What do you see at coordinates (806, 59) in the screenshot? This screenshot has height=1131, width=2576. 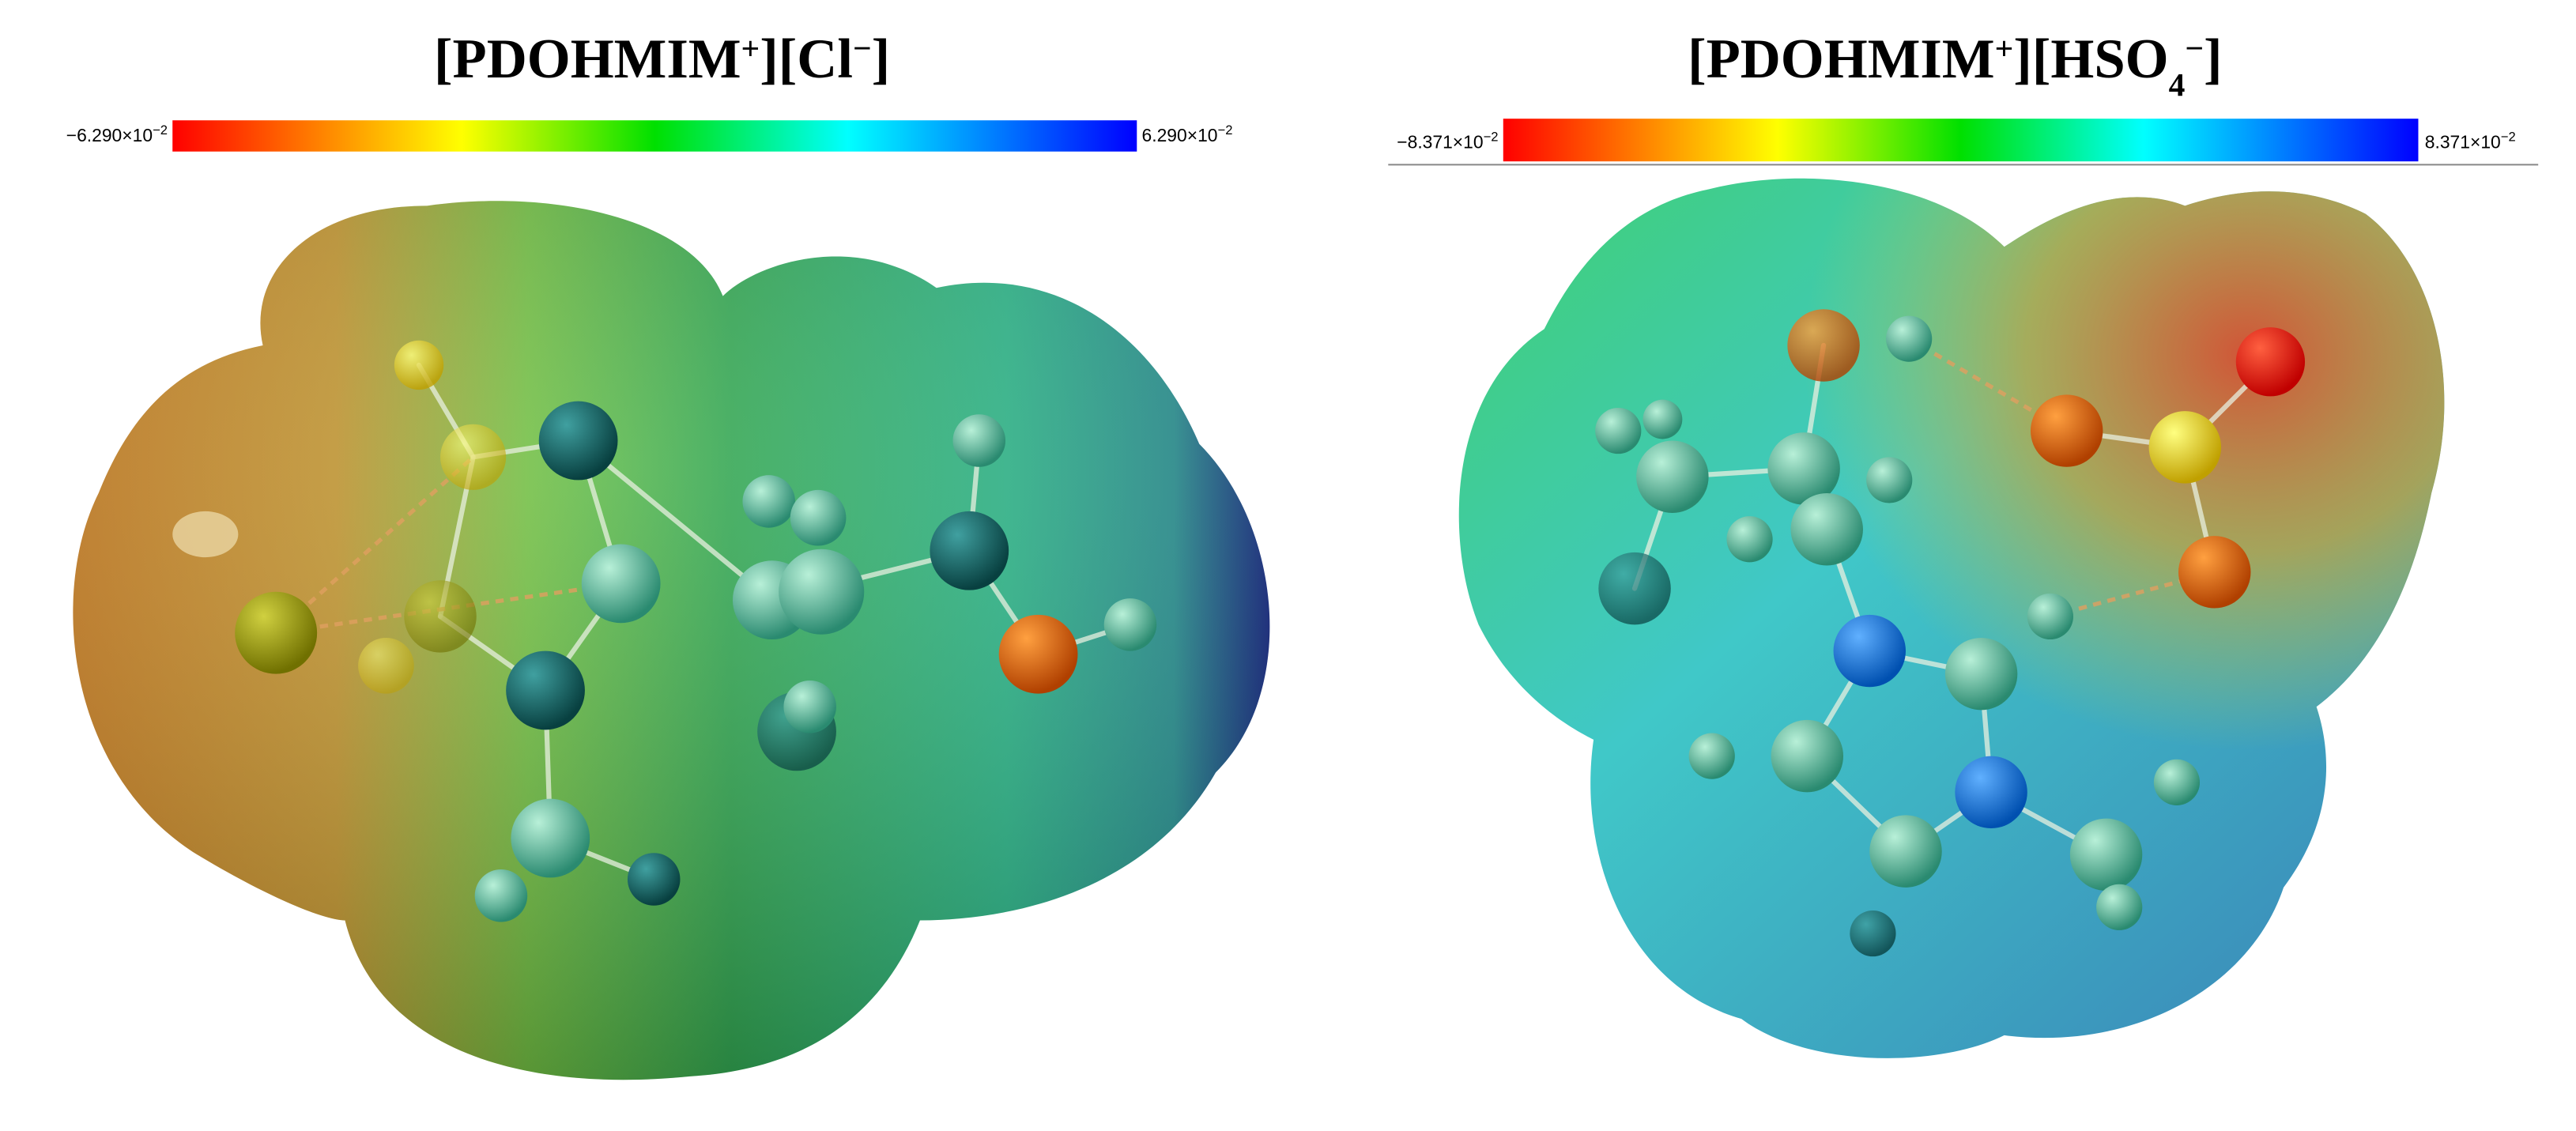 I see `title-part: ][Cl` at bounding box center [806, 59].